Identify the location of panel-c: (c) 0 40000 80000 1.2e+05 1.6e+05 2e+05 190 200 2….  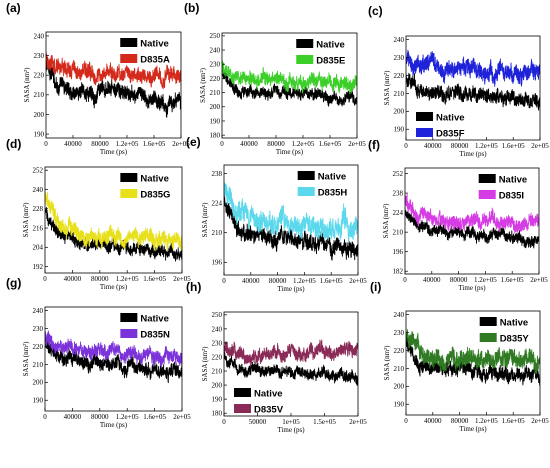
(458, 81).